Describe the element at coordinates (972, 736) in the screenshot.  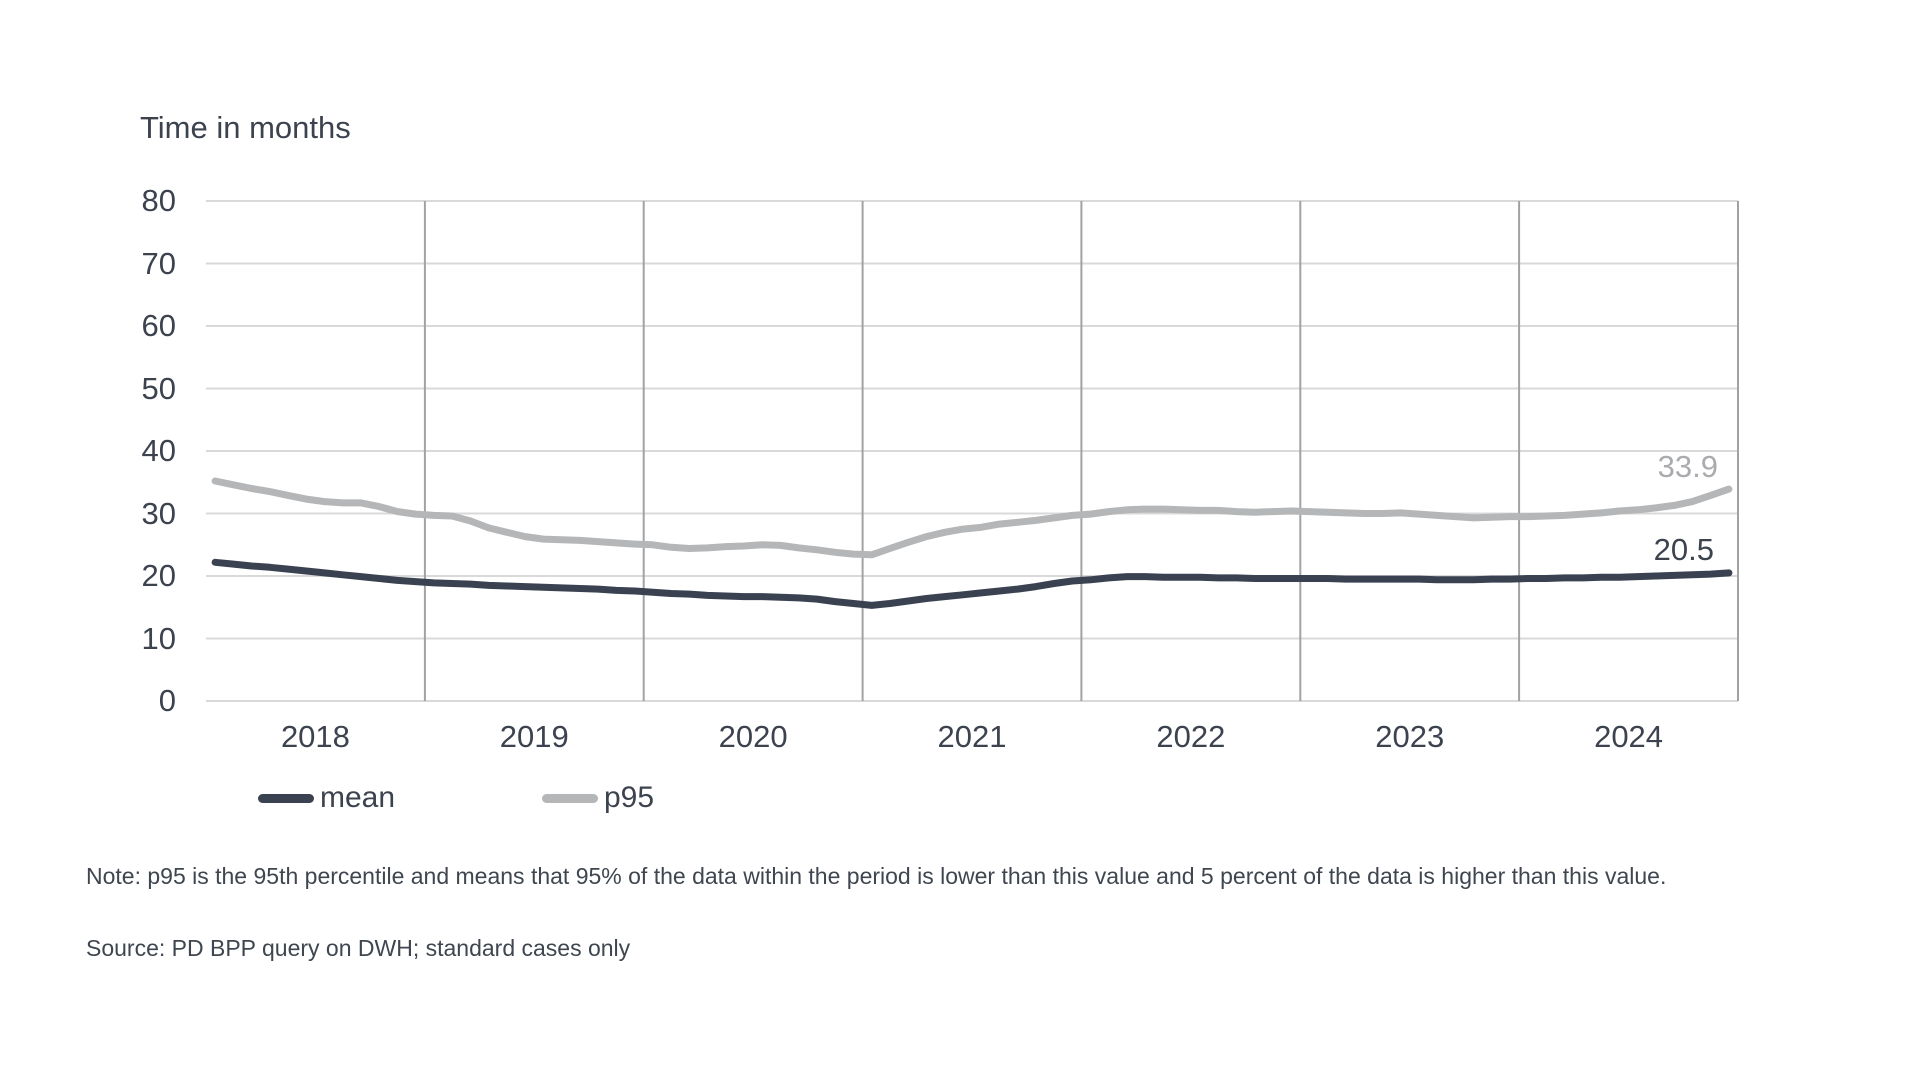
I see `x-axis-year-label: 2021` at that location.